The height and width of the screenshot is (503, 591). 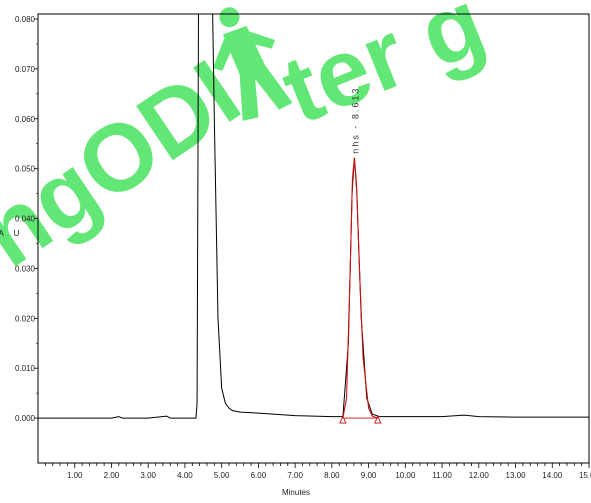 I want to click on x-tick-label: 15.00, so click(x=585, y=475).